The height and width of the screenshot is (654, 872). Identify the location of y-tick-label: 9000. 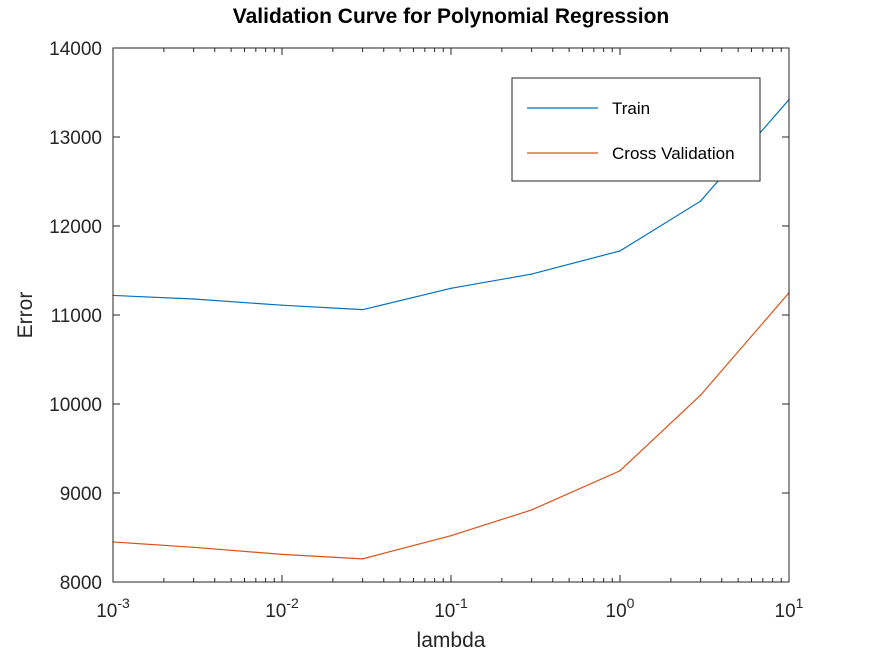
(81, 494).